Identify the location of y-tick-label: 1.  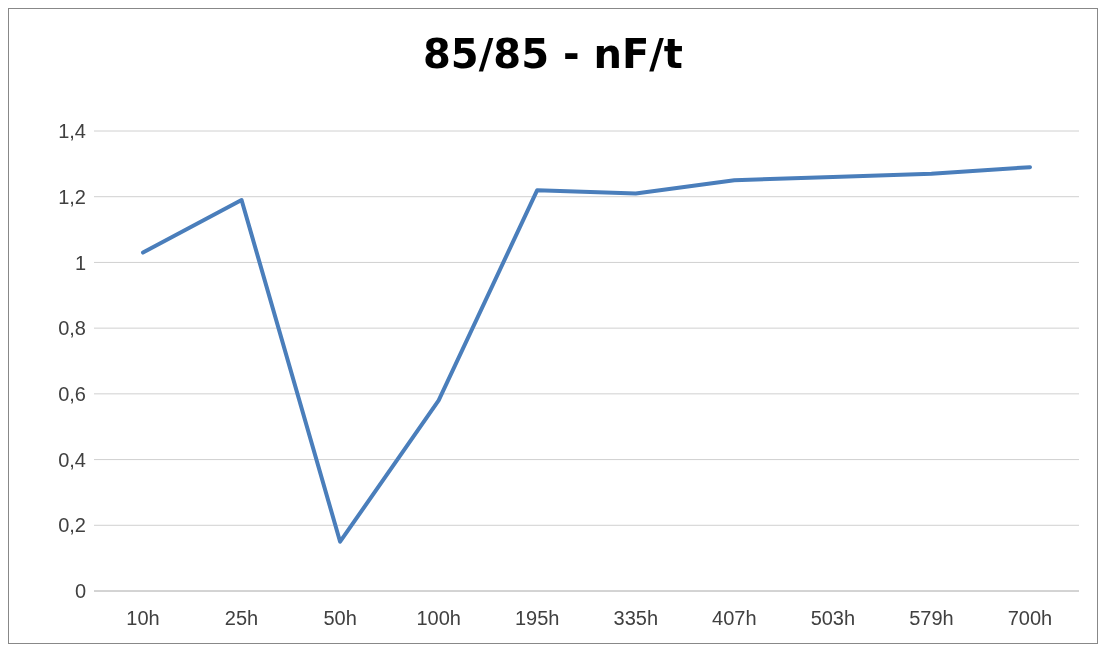
(80, 262).